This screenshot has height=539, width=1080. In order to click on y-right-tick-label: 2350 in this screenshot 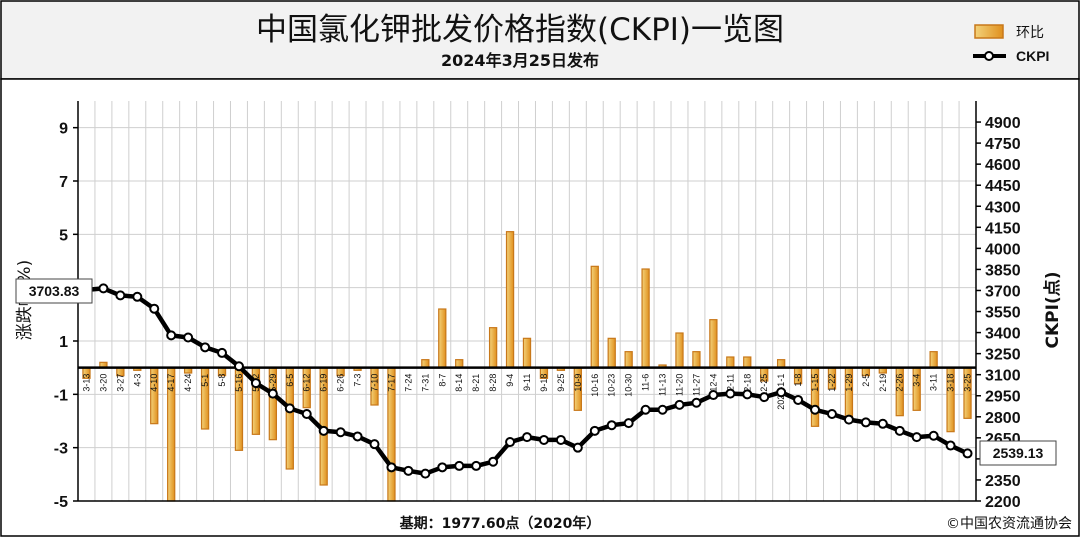, I will do `click(1003, 481)`.